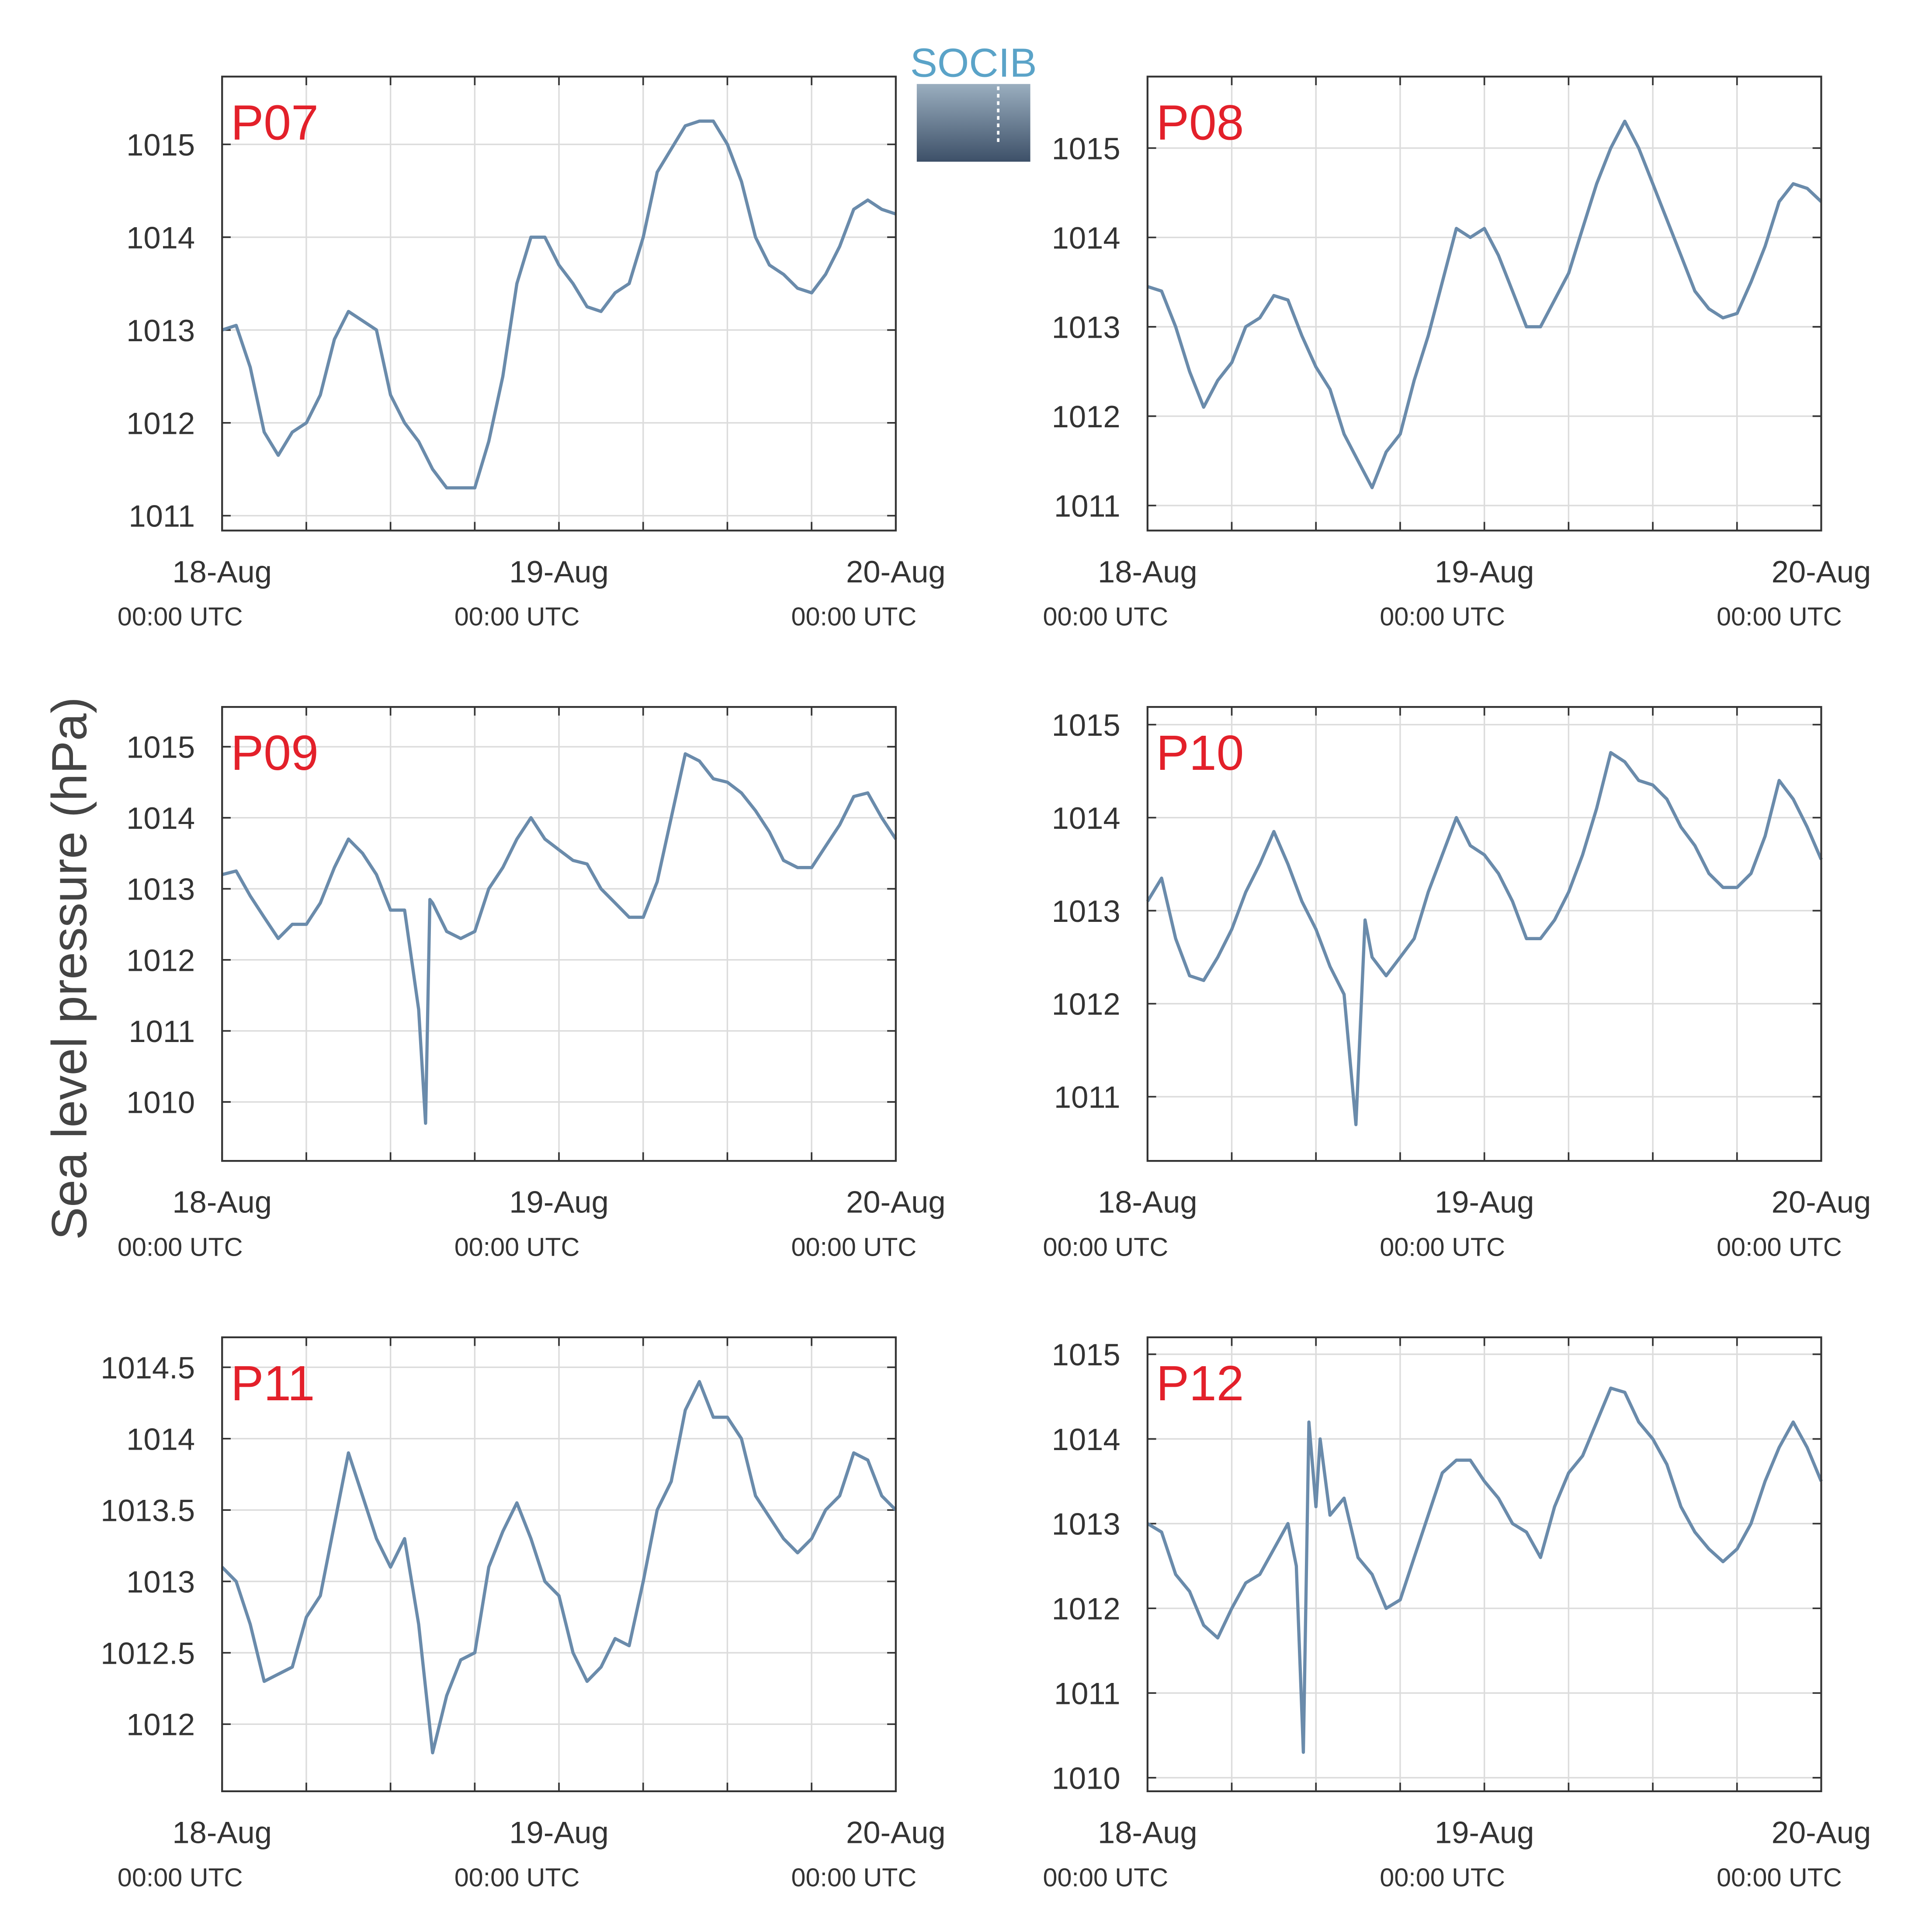 This screenshot has height=1932, width=1915. What do you see at coordinates (1200, 752) in the screenshot?
I see `chart-title: P10` at bounding box center [1200, 752].